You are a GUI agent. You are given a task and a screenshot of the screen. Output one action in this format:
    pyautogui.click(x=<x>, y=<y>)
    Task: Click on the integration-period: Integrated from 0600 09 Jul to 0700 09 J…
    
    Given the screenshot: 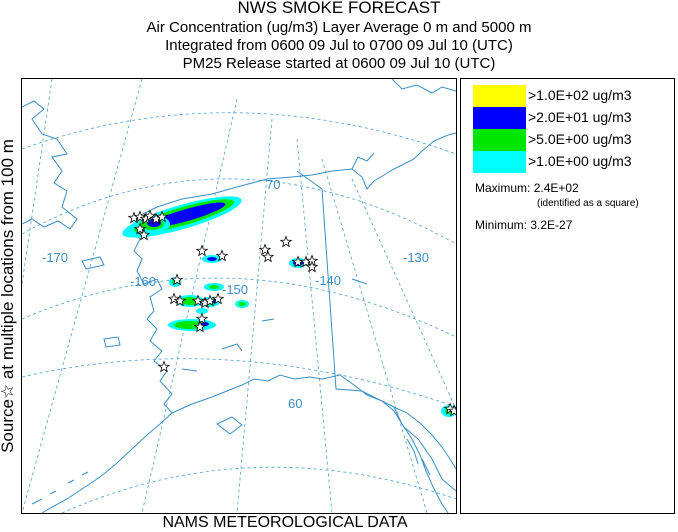 What is the action you would take?
    pyautogui.click(x=339, y=45)
    